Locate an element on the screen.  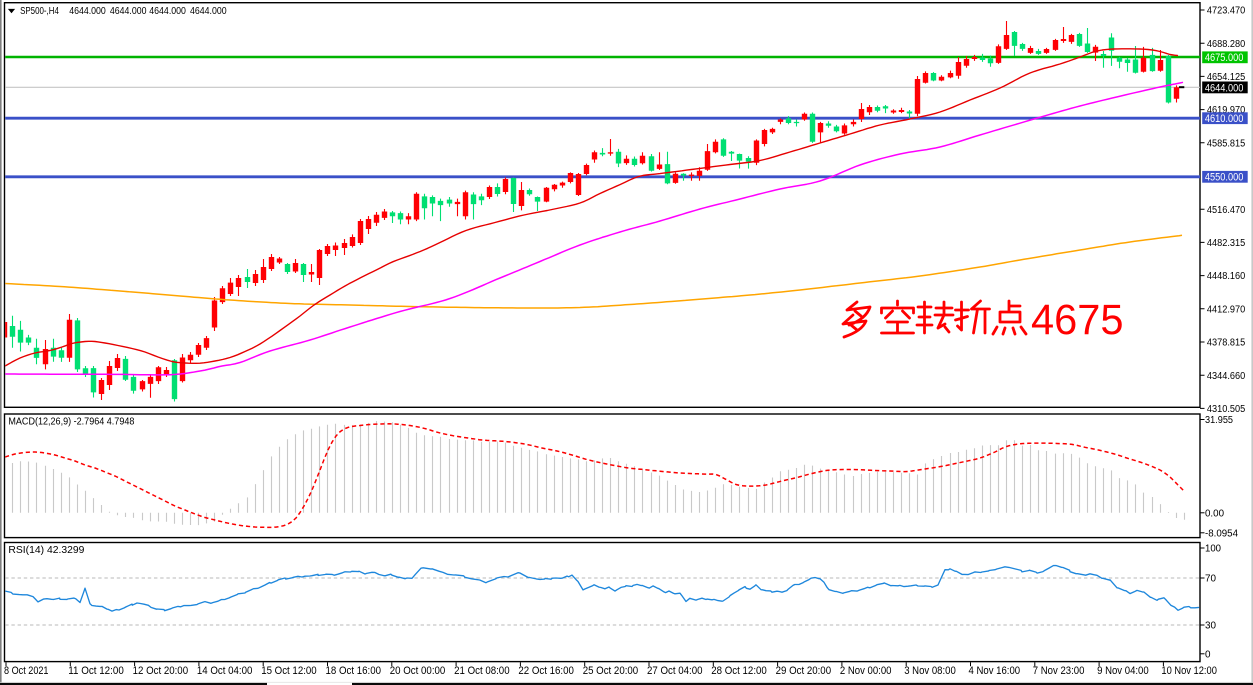
svg-text: 8 Oct 2021 is located at coordinates (26, 671).